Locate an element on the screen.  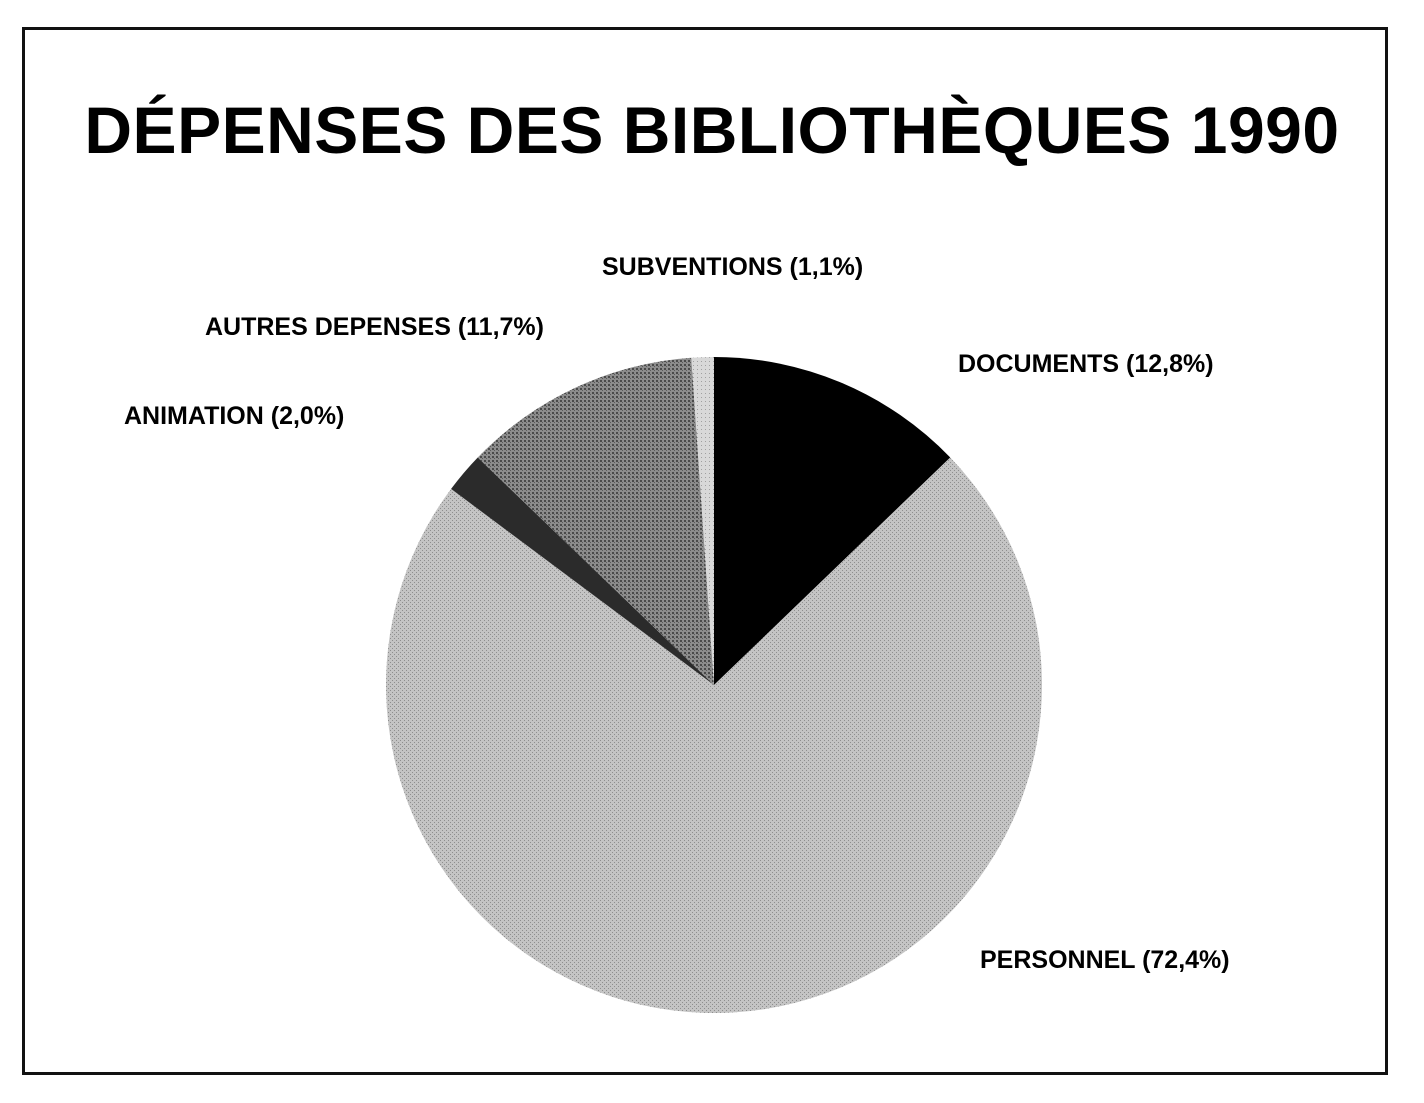
slice-label-autres-depenses: AUTRES DEPENSES (11,7%) is located at coordinates (374, 327).